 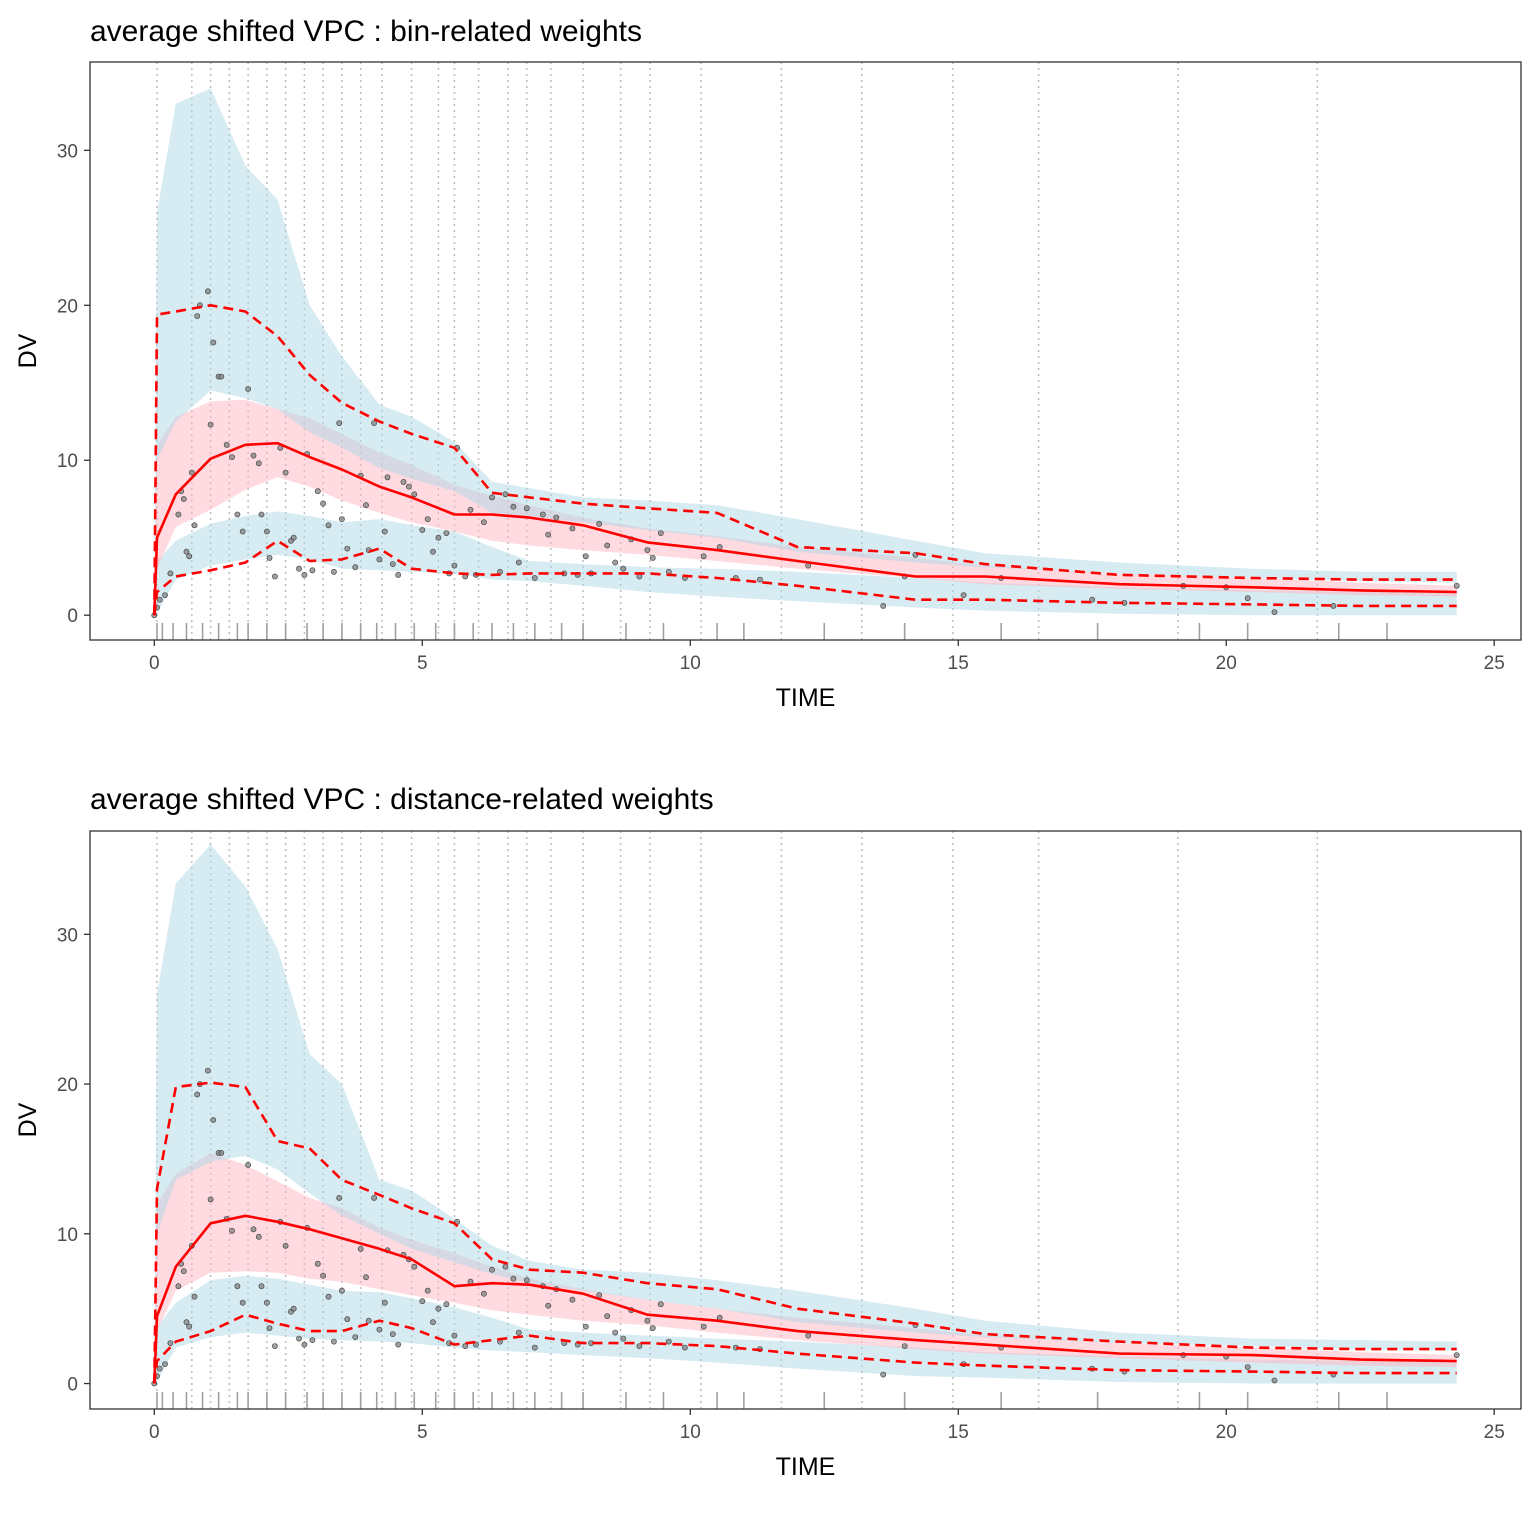 What do you see at coordinates (67, 1235) in the screenshot?
I see `y-tick-label: 10` at bounding box center [67, 1235].